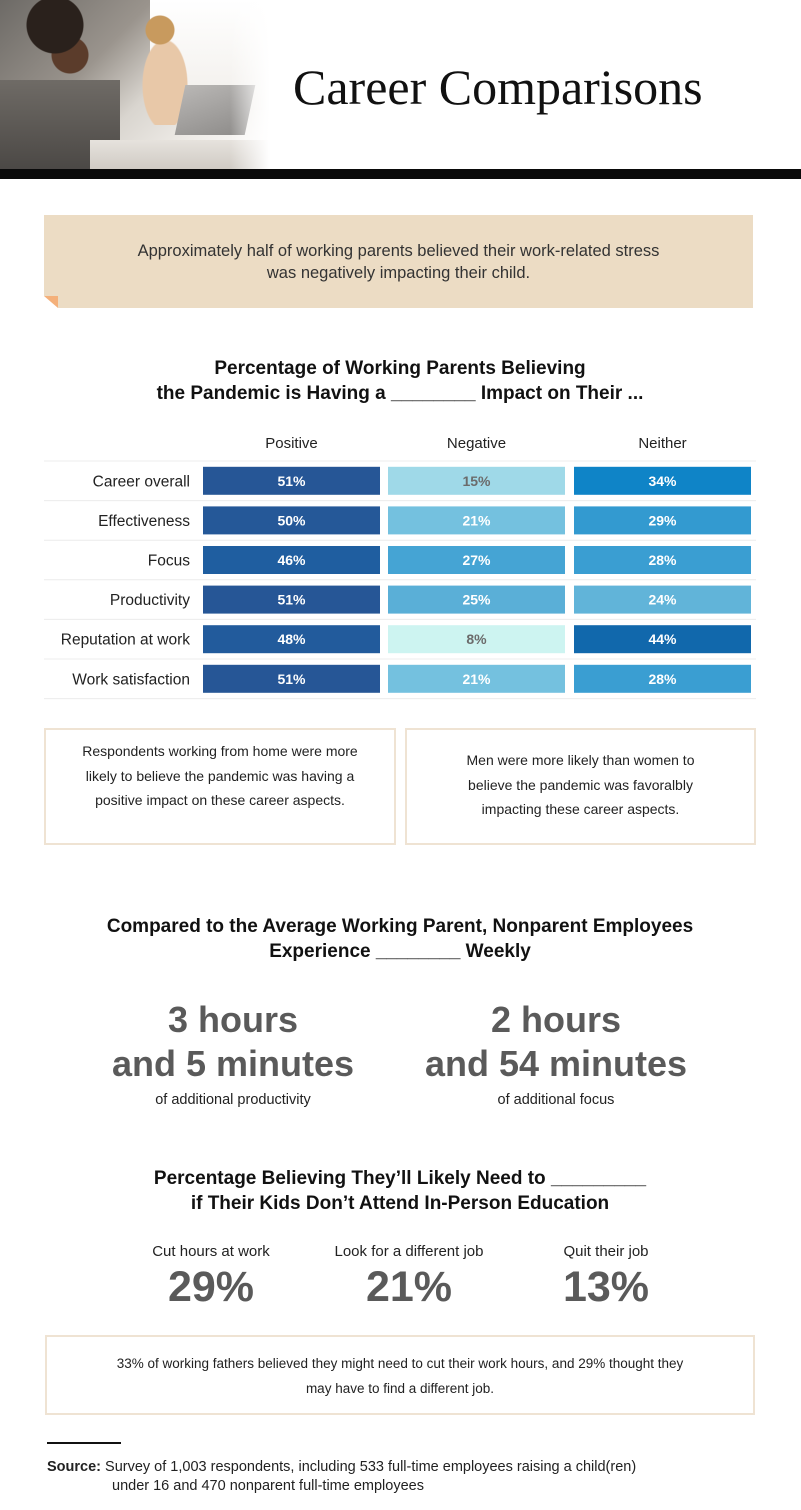 The height and width of the screenshot is (1510, 801). I want to click on cell-value-label: 48%, so click(291, 639).